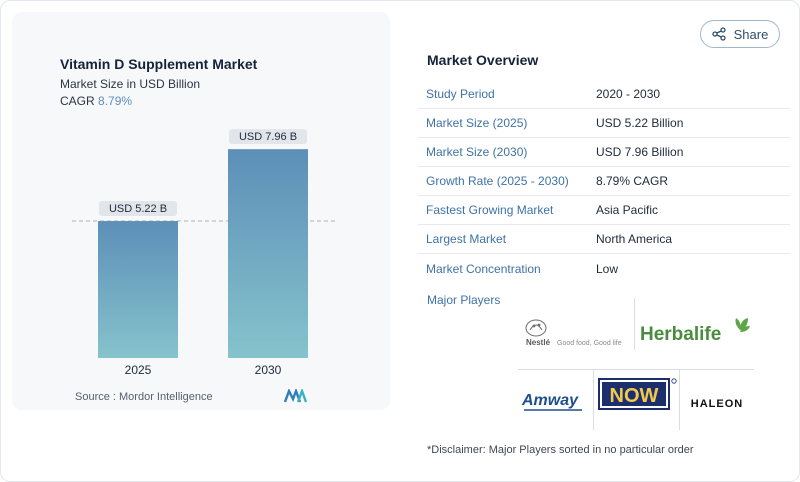 The image size is (800, 482). I want to click on row-value: USD 5.22 Billion, so click(640, 123).